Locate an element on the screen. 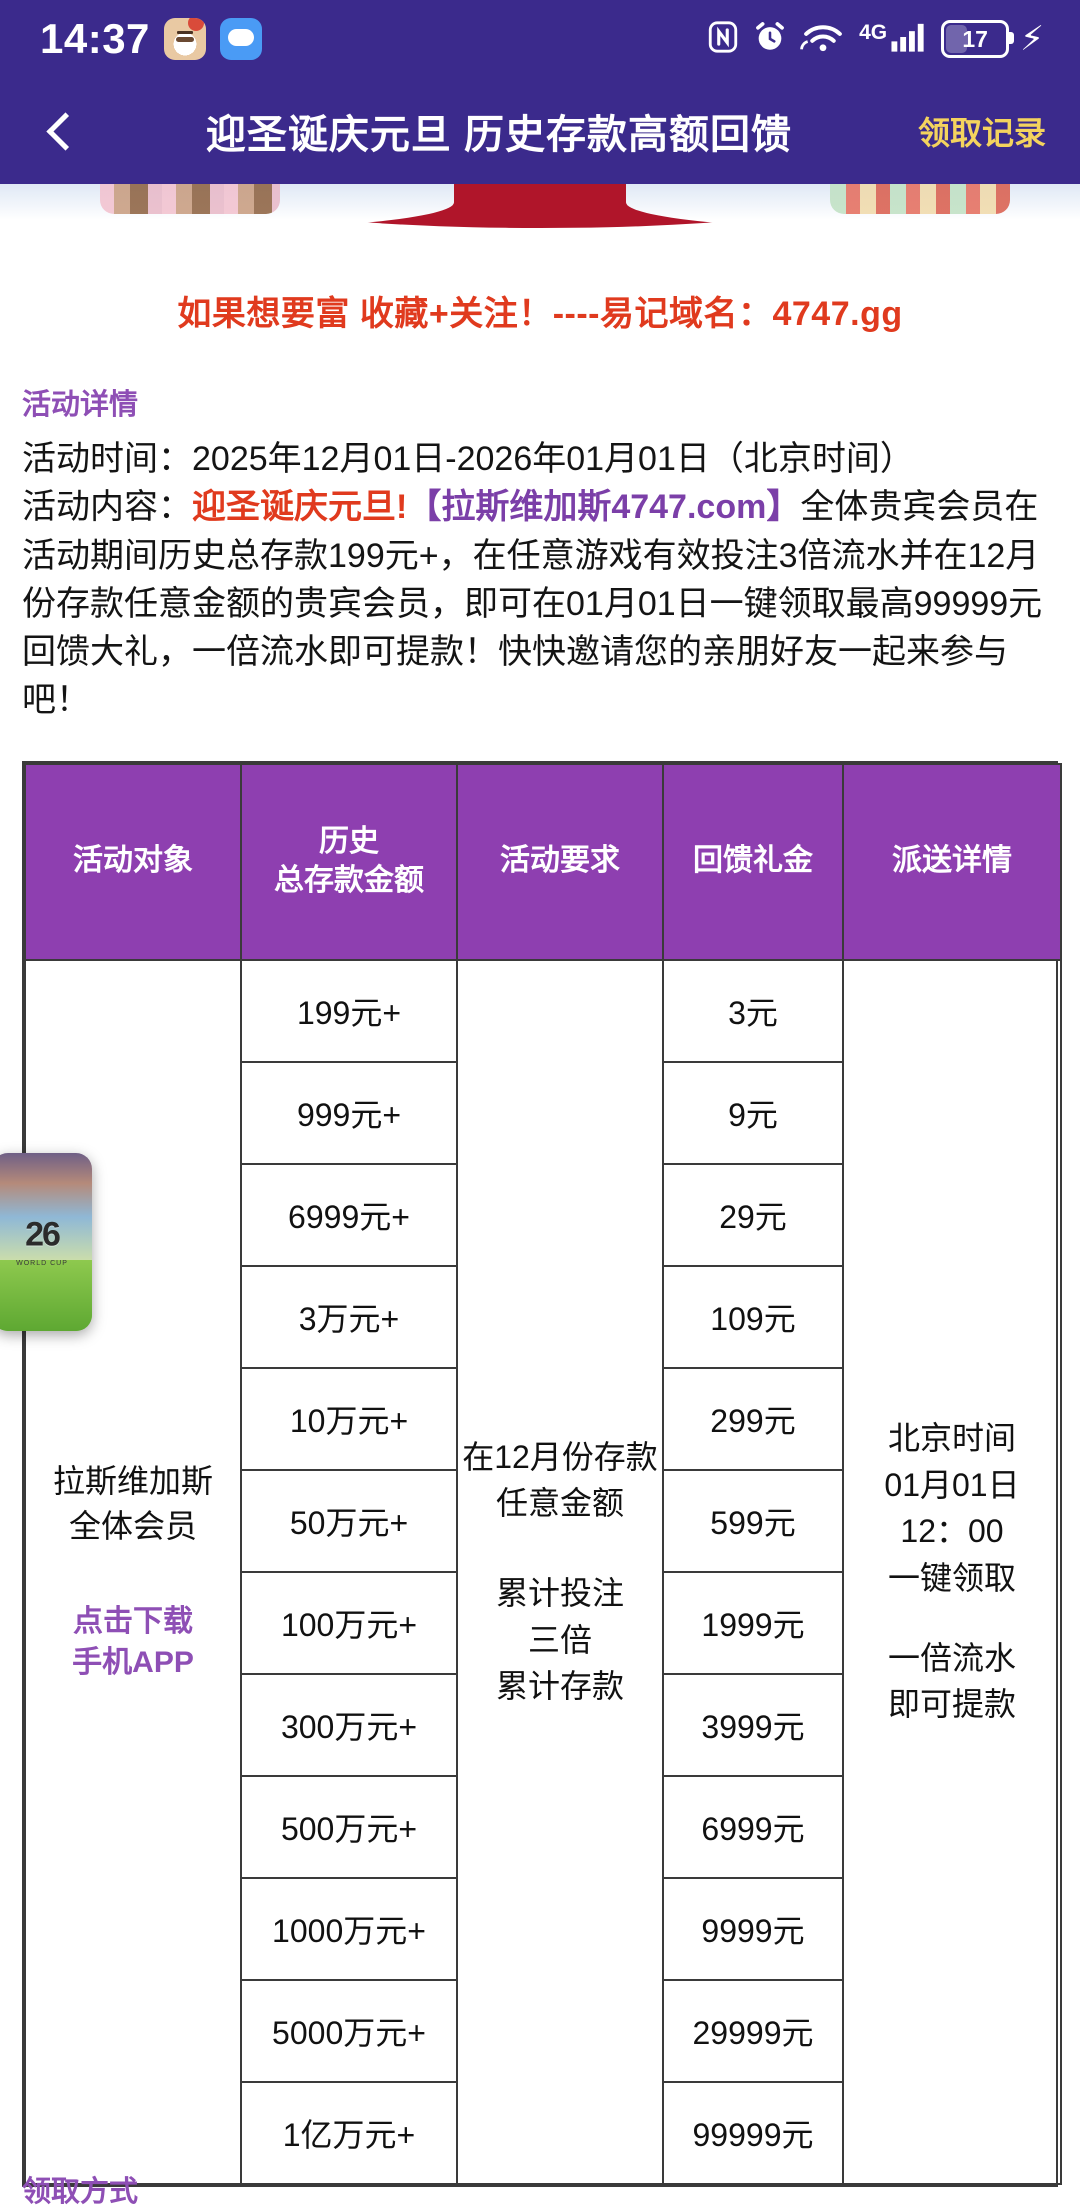 This screenshot has height=2210, width=1080. table-row: 1亿万元+ 99999元 is located at coordinates (543, 2132).